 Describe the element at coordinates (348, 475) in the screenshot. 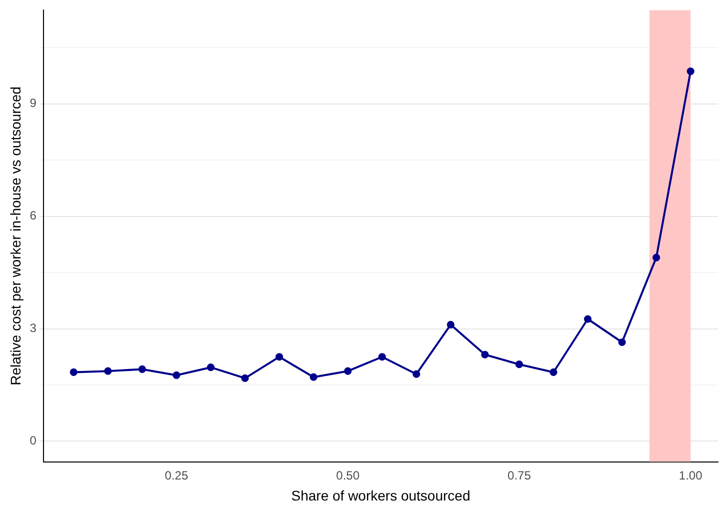

I see `x-tick-label: 0.50` at that location.